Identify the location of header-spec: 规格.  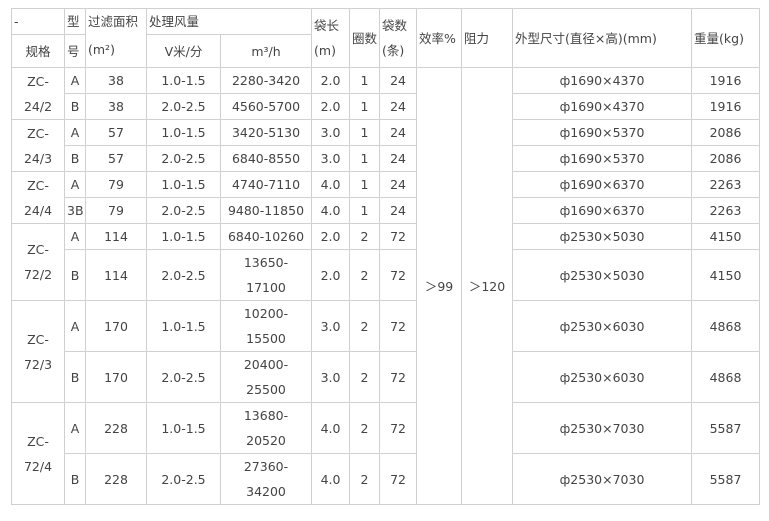
(38, 51).